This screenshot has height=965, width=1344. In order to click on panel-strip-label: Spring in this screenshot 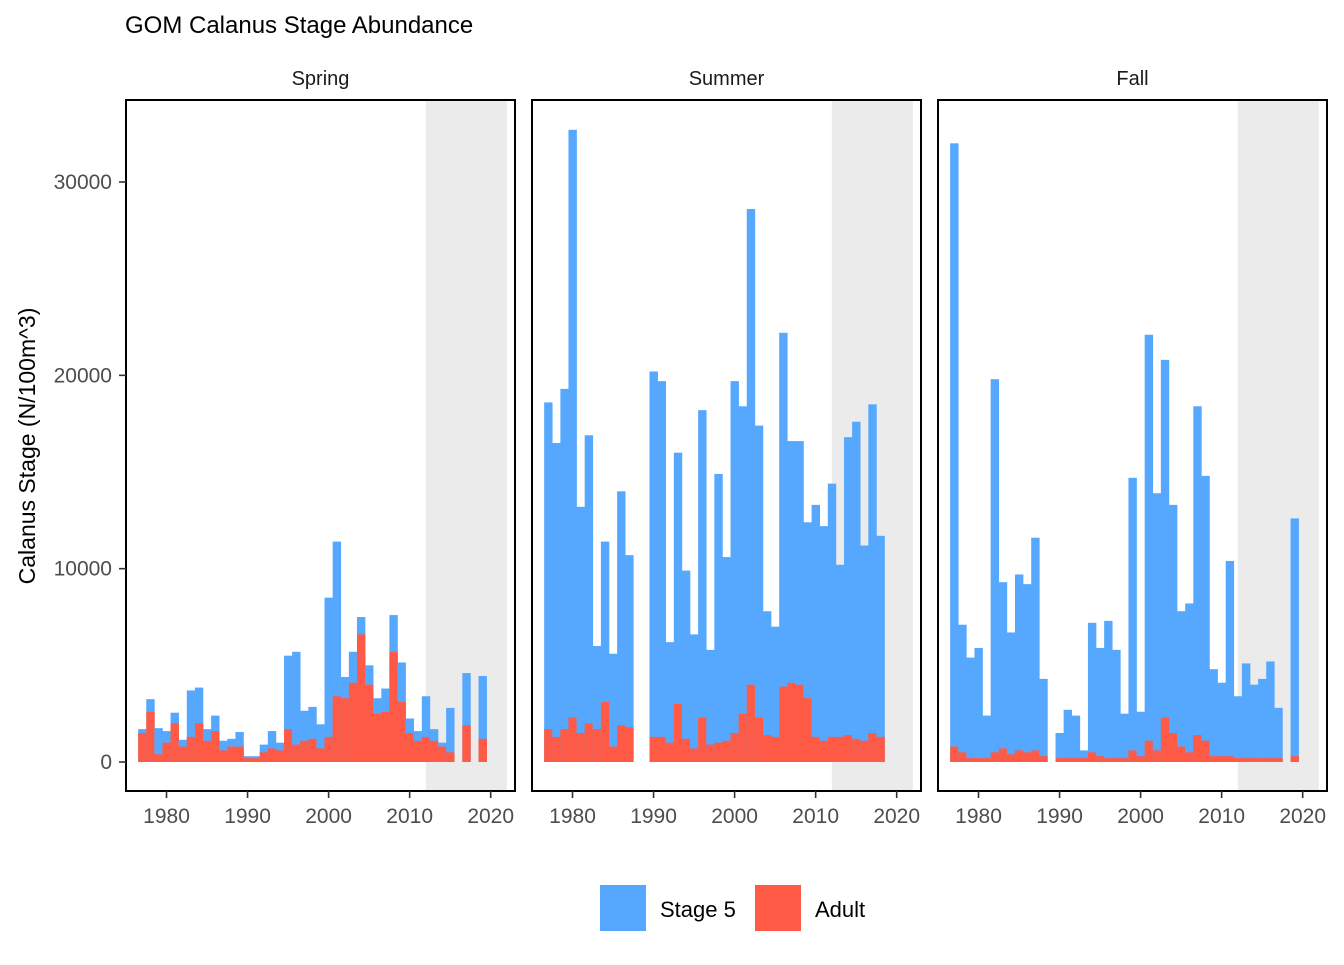, I will do `click(321, 79)`.